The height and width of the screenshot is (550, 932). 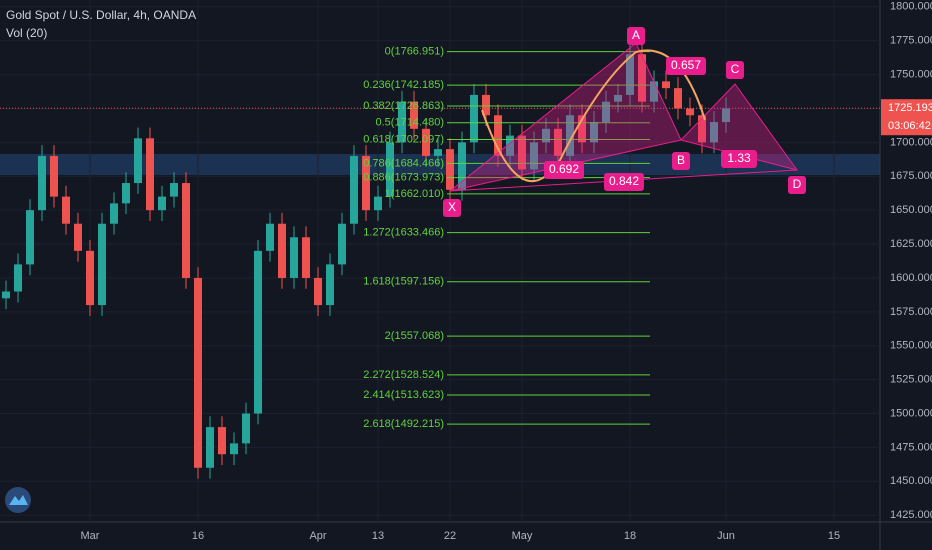 What do you see at coordinates (911, 380) in the screenshot?
I see `y-tick-label: 1525.000` at bounding box center [911, 380].